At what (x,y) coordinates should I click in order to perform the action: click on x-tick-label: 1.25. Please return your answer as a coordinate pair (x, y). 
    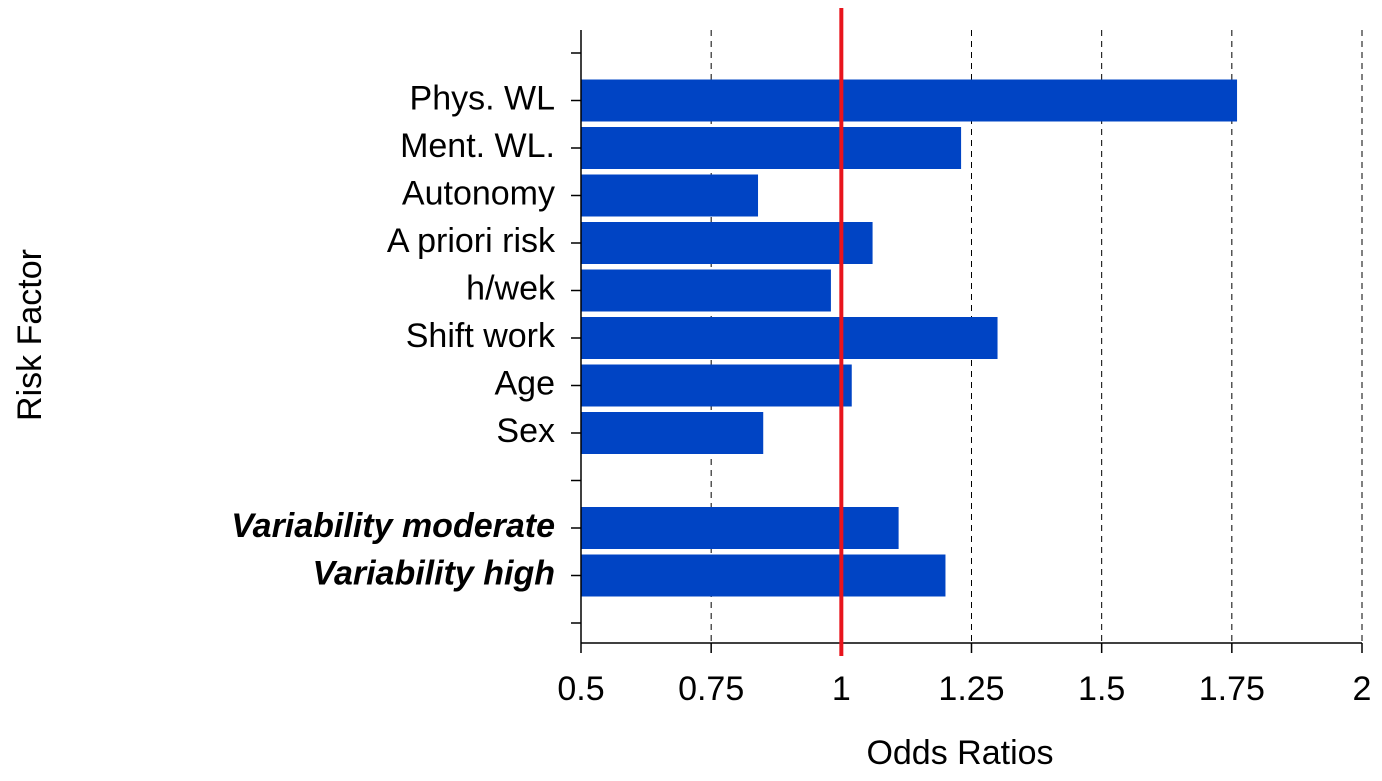
    Looking at the image, I should click on (971, 689).